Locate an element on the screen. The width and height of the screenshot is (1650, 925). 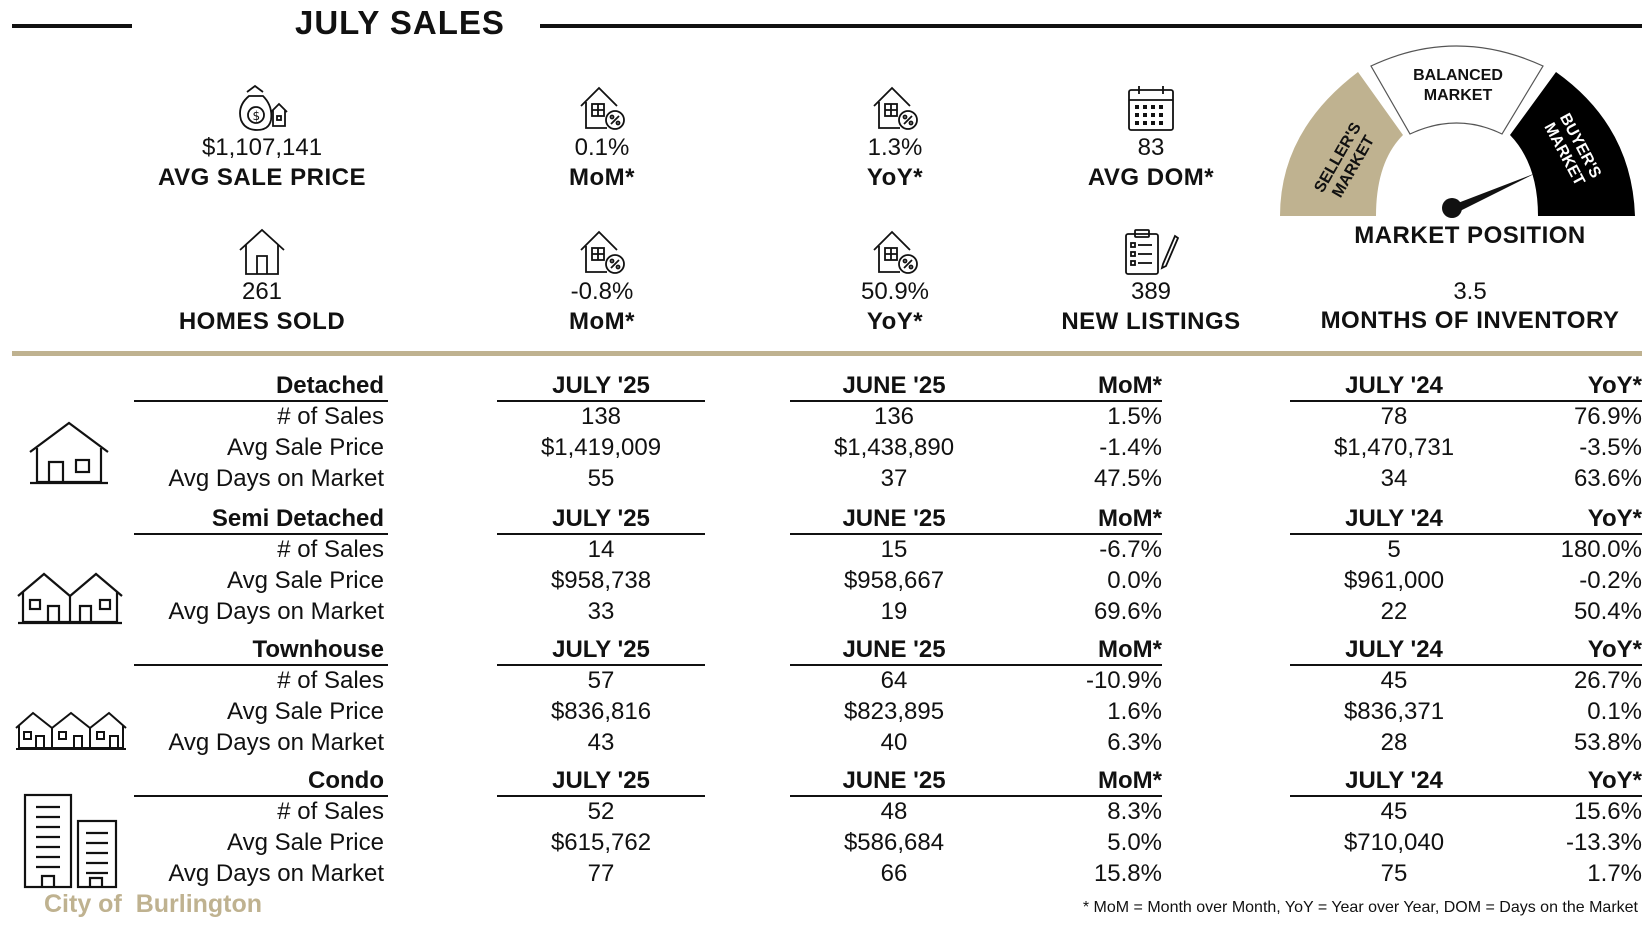
table-cell: 138 is located at coordinates (601, 416).